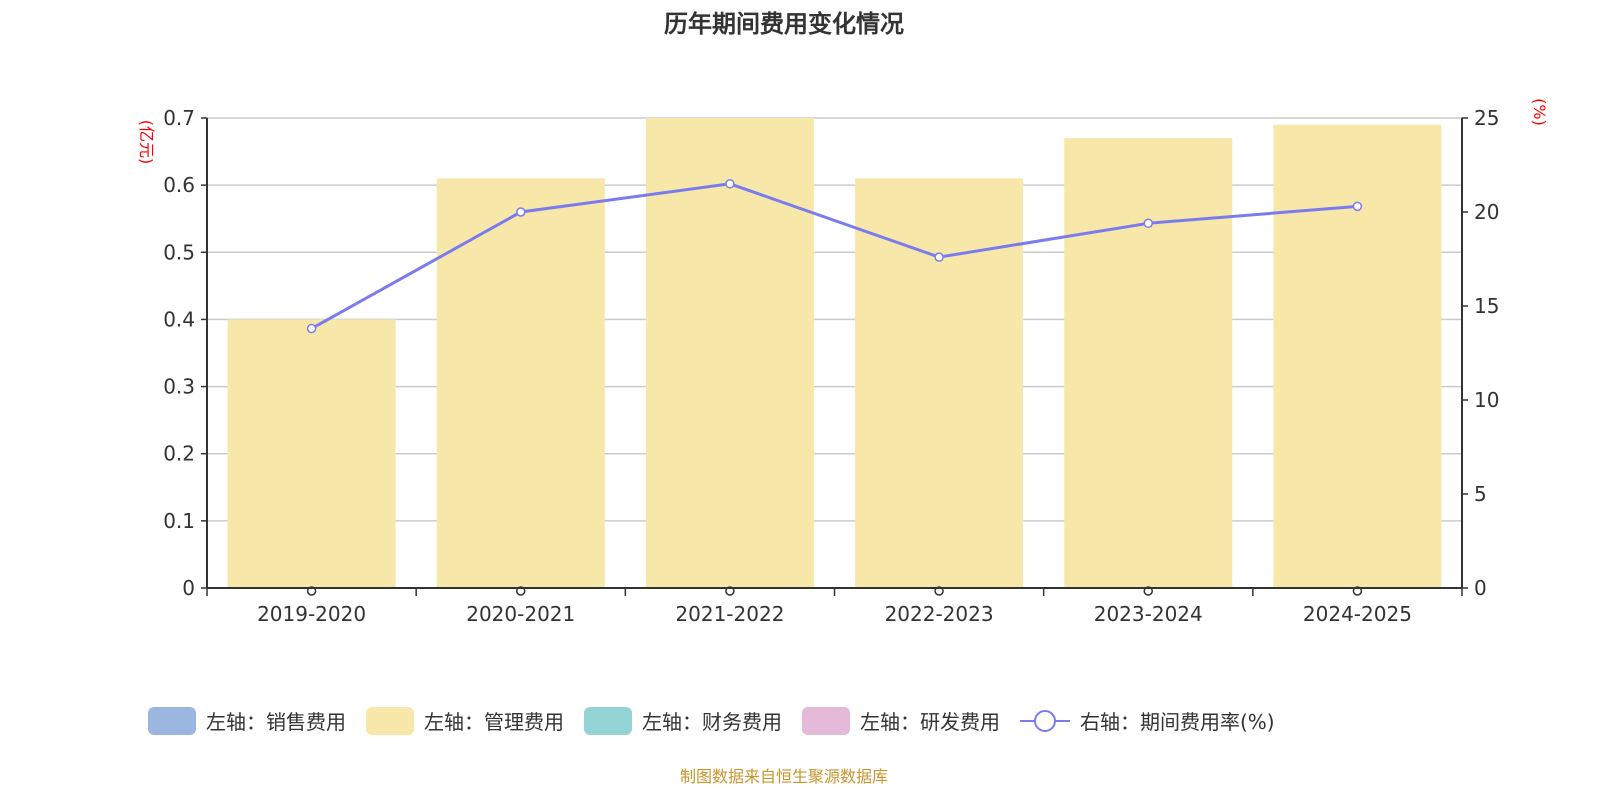  I want to click on legend-line-icon, so click(1045, 720).